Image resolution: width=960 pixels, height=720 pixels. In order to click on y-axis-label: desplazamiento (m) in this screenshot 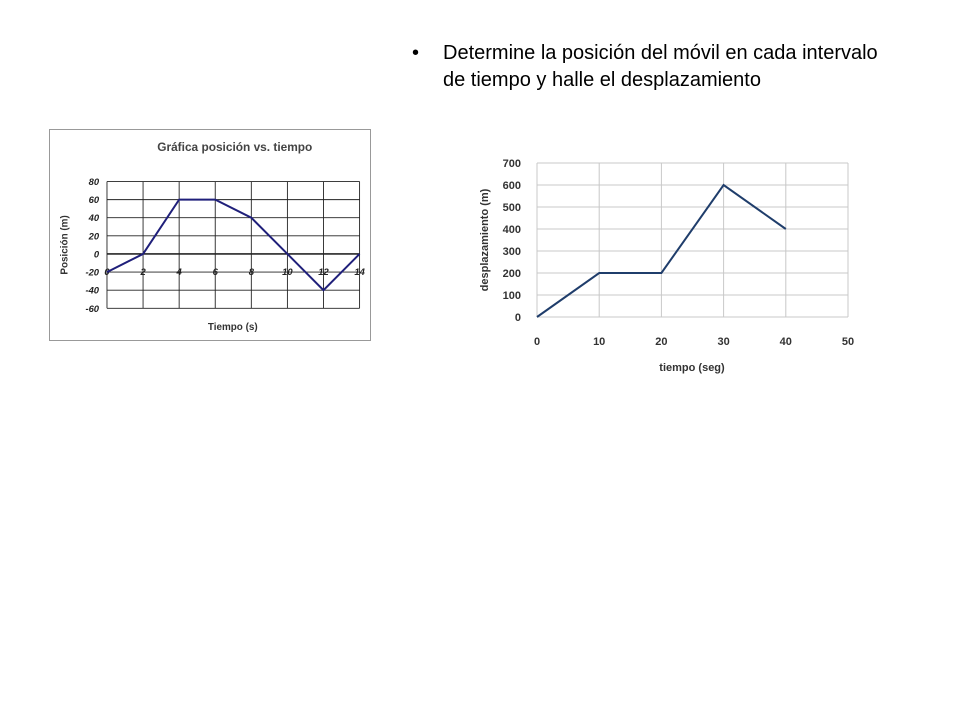, I will do `click(485, 239)`.